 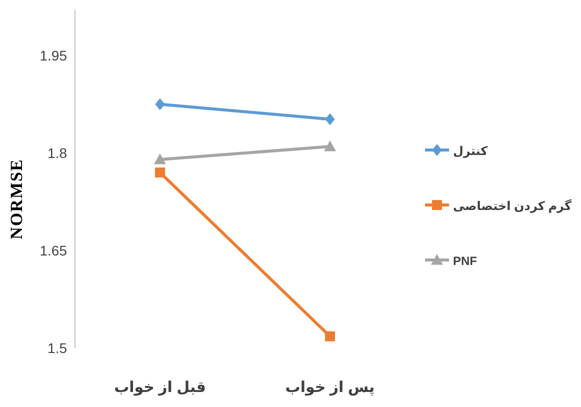 I want to click on y-tick-label: 1.65, so click(x=54, y=250).